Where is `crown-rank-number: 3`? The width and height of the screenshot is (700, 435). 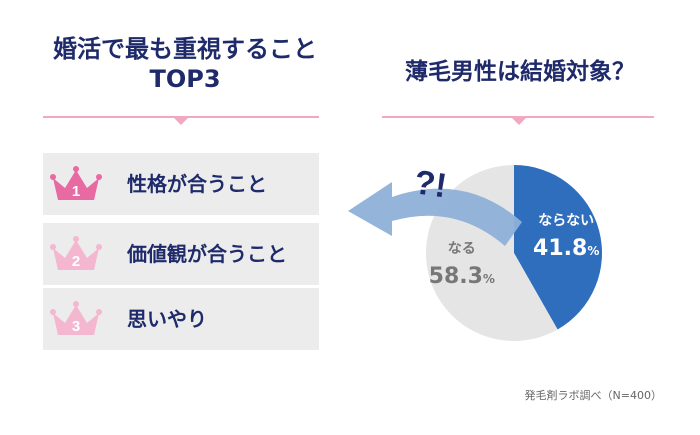
crown-rank-number: 3 is located at coordinates (76, 326).